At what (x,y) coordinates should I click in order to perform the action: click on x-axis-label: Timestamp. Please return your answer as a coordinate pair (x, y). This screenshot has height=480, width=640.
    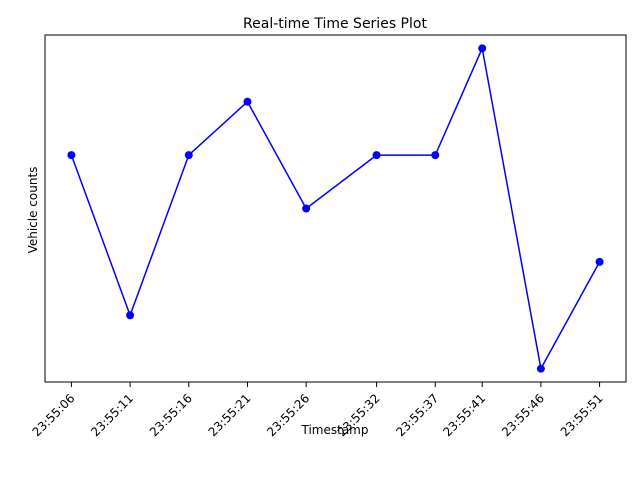
    Looking at the image, I should click on (335, 430).